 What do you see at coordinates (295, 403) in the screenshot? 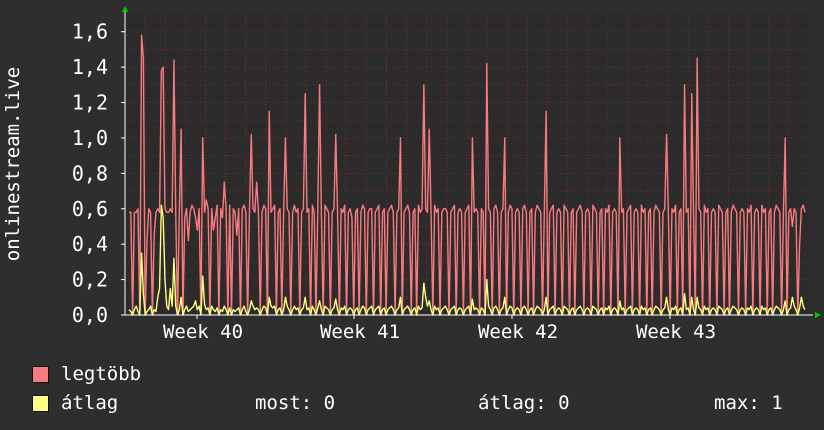
I see `stat-current: most: 0` at bounding box center [295, 403].